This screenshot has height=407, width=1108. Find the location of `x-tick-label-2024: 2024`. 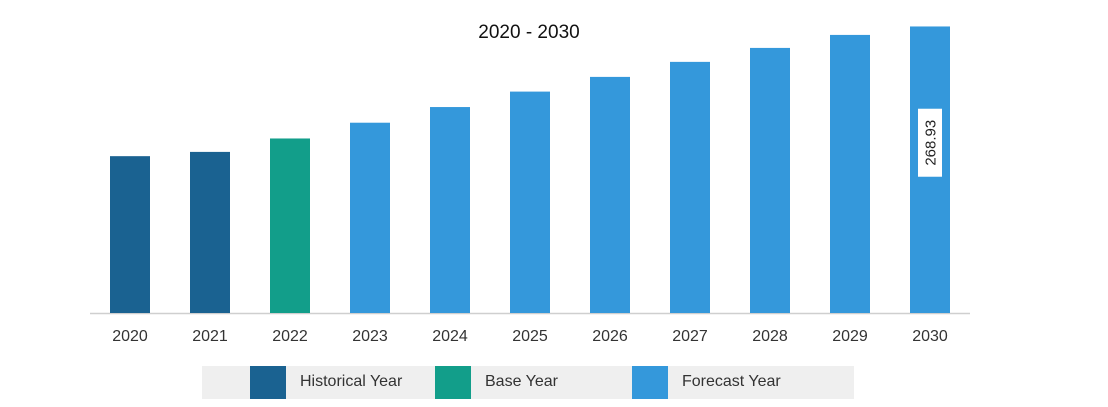

x-tick-label-2024: 2024 is located at coordinates (450, 336).